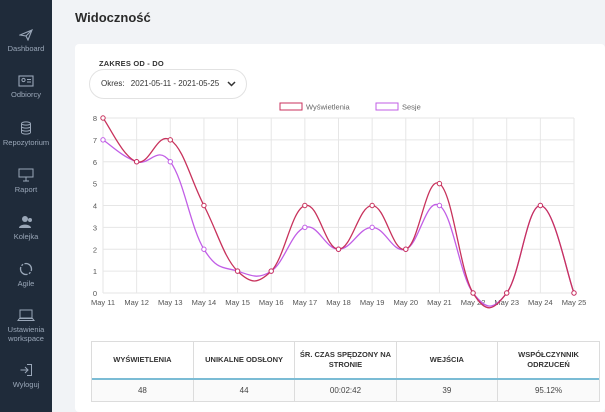 The height and width of the screenshot is (412, 605). I want to click on date-range-label: ZAKRES OD - DO, so click(131, 63).